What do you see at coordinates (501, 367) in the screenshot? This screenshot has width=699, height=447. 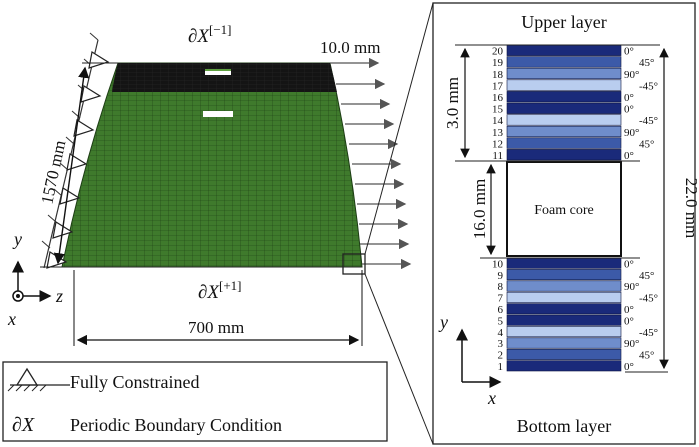 I see `bottom-ply-number: 1` at bounding box center [501, 367].